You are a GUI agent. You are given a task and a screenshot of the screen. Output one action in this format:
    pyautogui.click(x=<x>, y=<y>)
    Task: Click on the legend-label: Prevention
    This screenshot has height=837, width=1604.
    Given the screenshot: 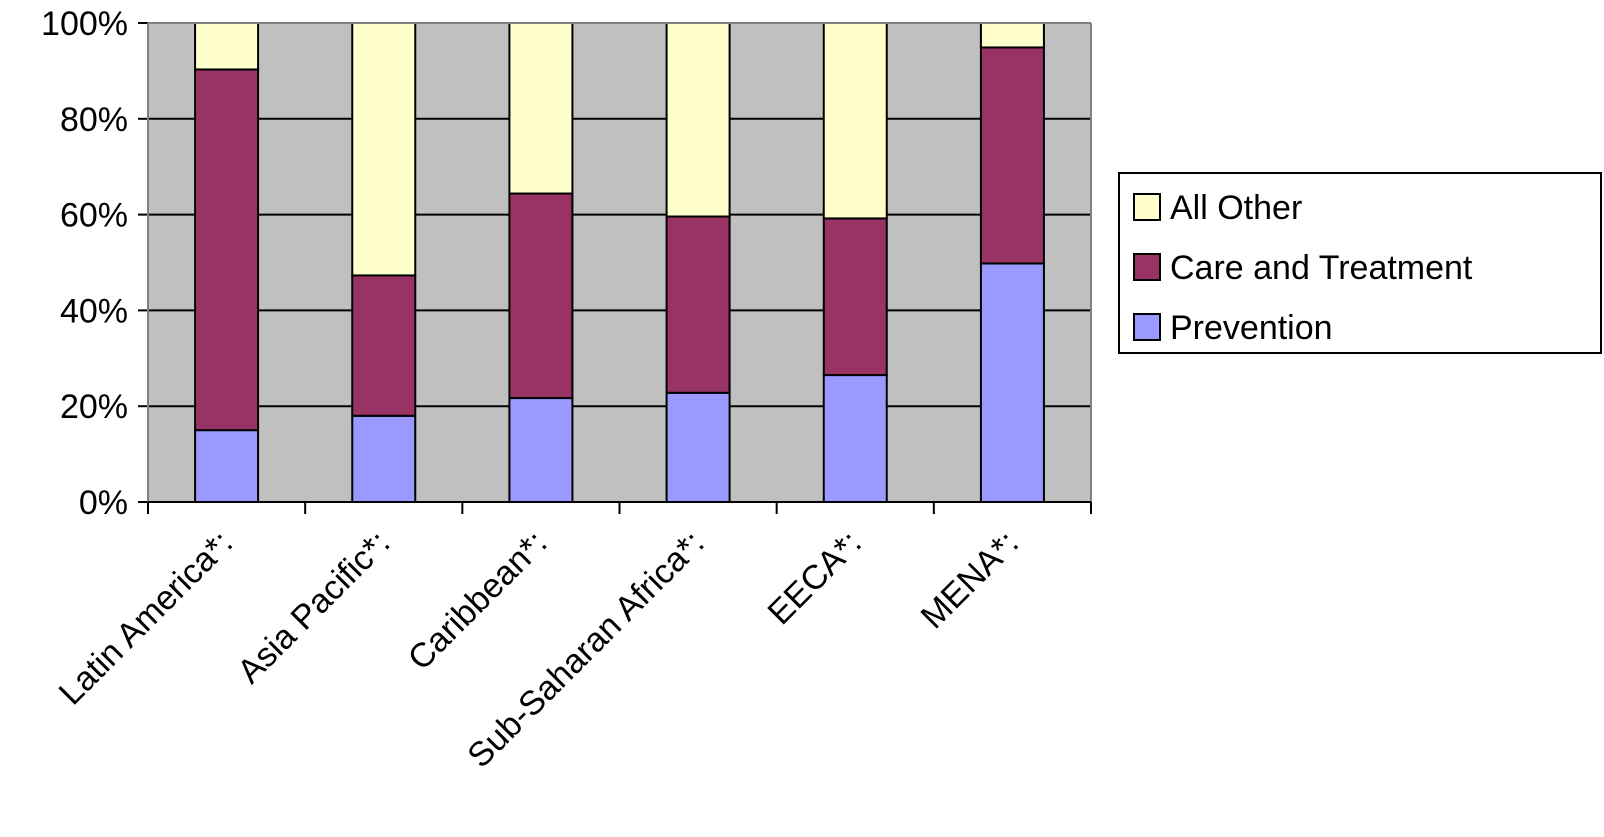 What is the action you would take?
    pyautogui.click(x=1251, y=328)
    